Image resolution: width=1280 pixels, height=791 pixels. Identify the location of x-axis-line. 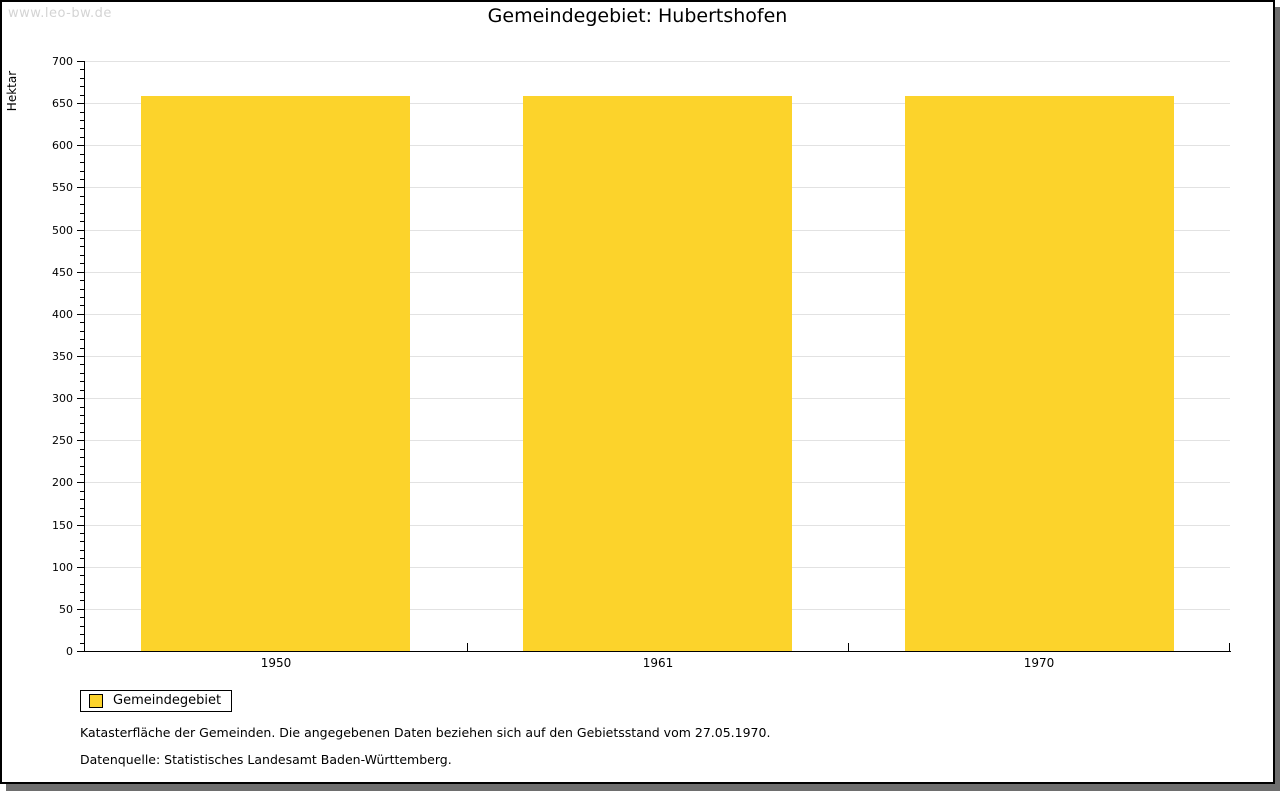
(657, 651).